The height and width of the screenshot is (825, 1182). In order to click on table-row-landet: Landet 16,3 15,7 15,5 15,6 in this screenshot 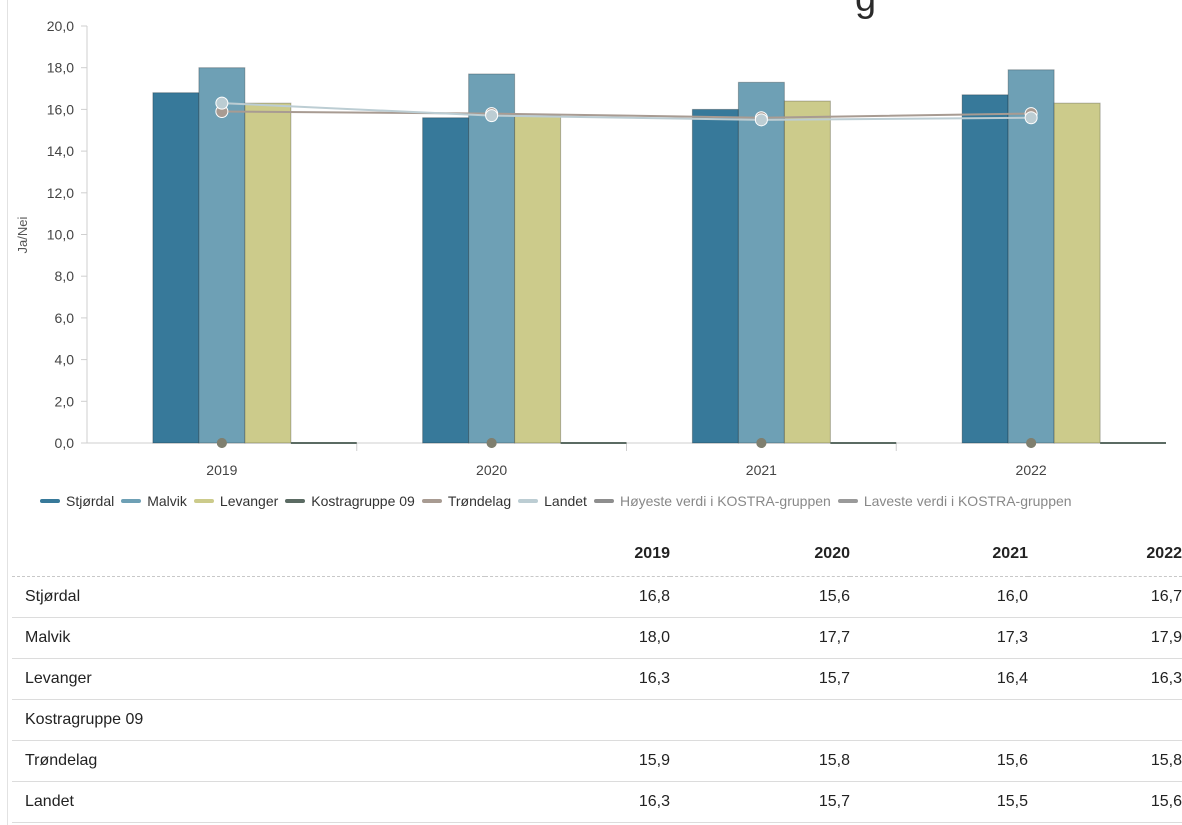, I will do `click(597, 802)`.